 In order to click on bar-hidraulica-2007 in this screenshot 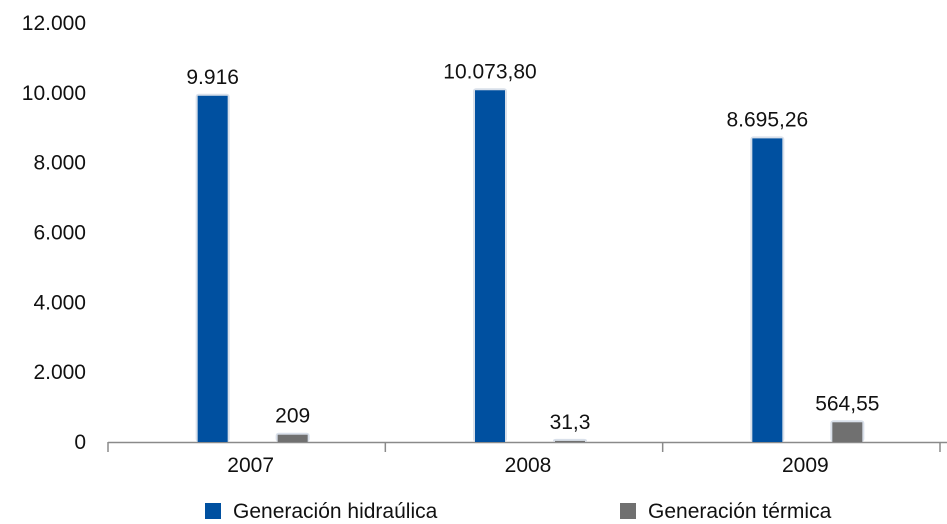, I will do `click(212, 269)`.